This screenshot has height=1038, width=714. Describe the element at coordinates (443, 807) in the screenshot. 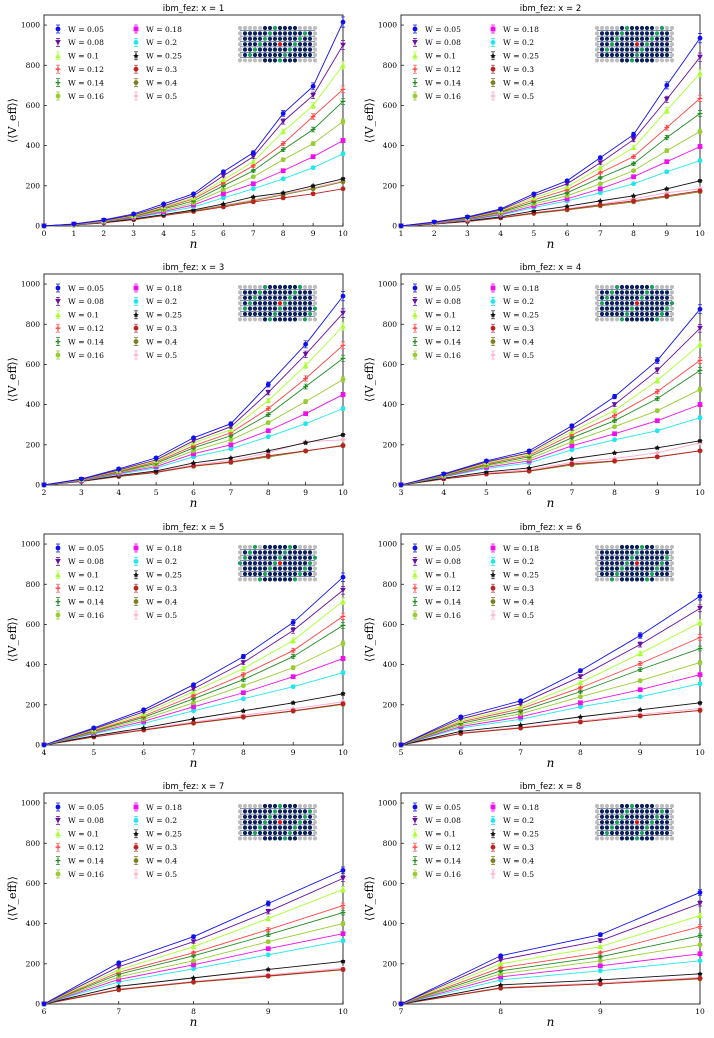

I see `legend-label: W = 0.05` at that location.